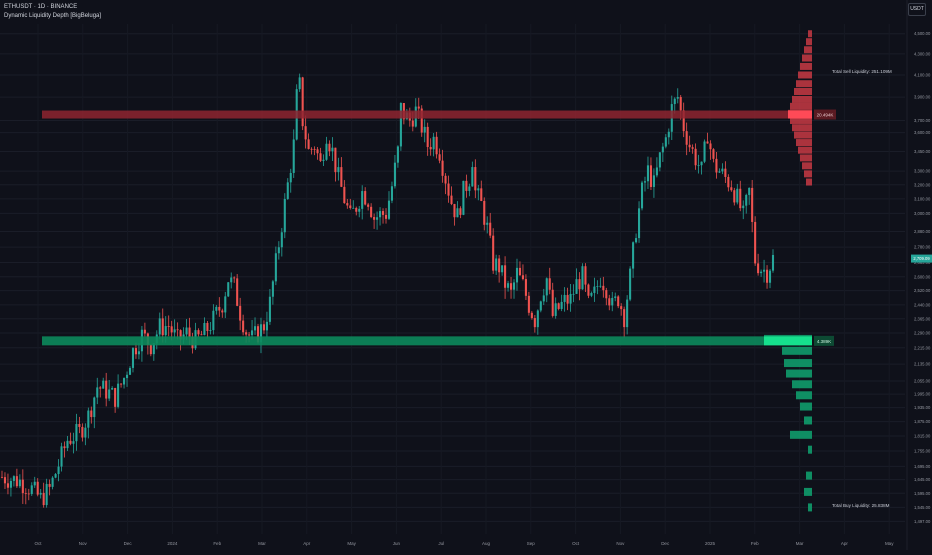 Image resolution: width=932 pixels, height=555 pixels. Describe the element at coordinates (576, 543) in the screenshot. I see `x-tick-label: Oct` at that location.